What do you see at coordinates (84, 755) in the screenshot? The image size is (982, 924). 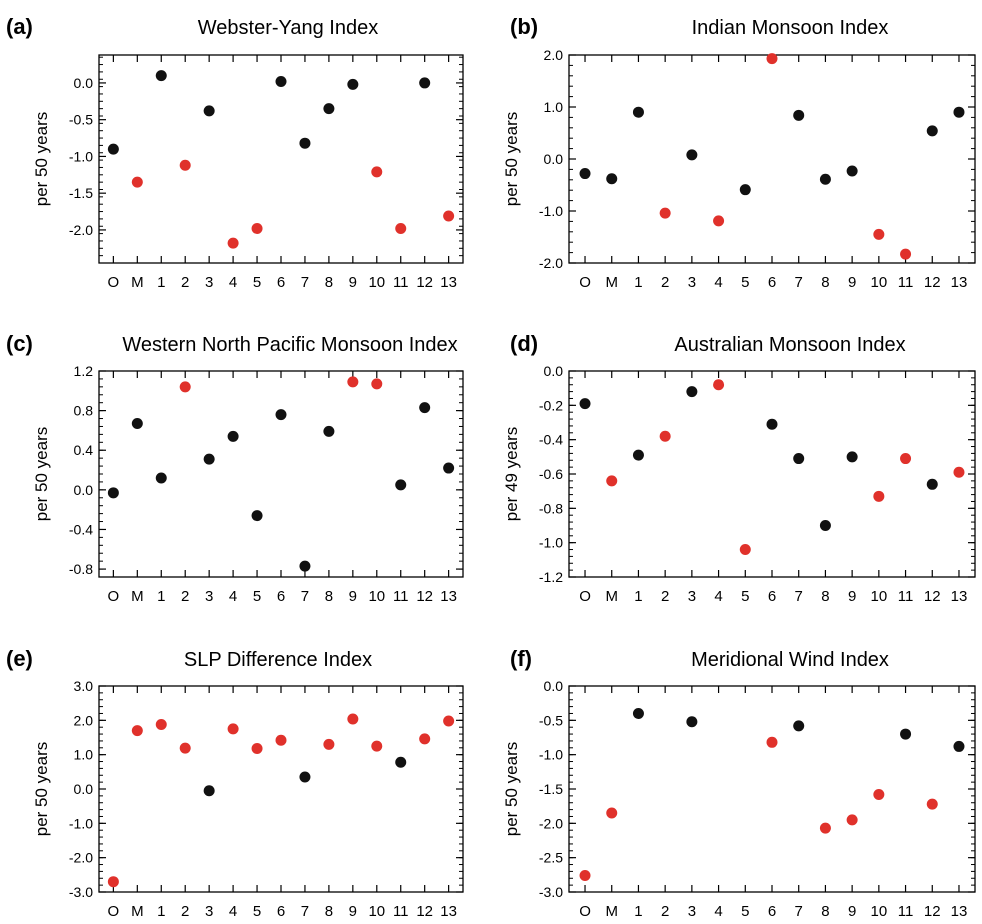 I see `ytick-label: 1.0` at bounding box center [84, 755].